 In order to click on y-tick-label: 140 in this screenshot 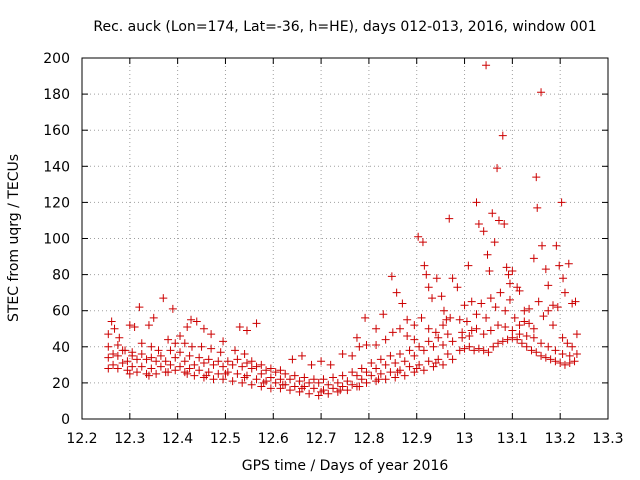, I will do `click(56, 167)`.